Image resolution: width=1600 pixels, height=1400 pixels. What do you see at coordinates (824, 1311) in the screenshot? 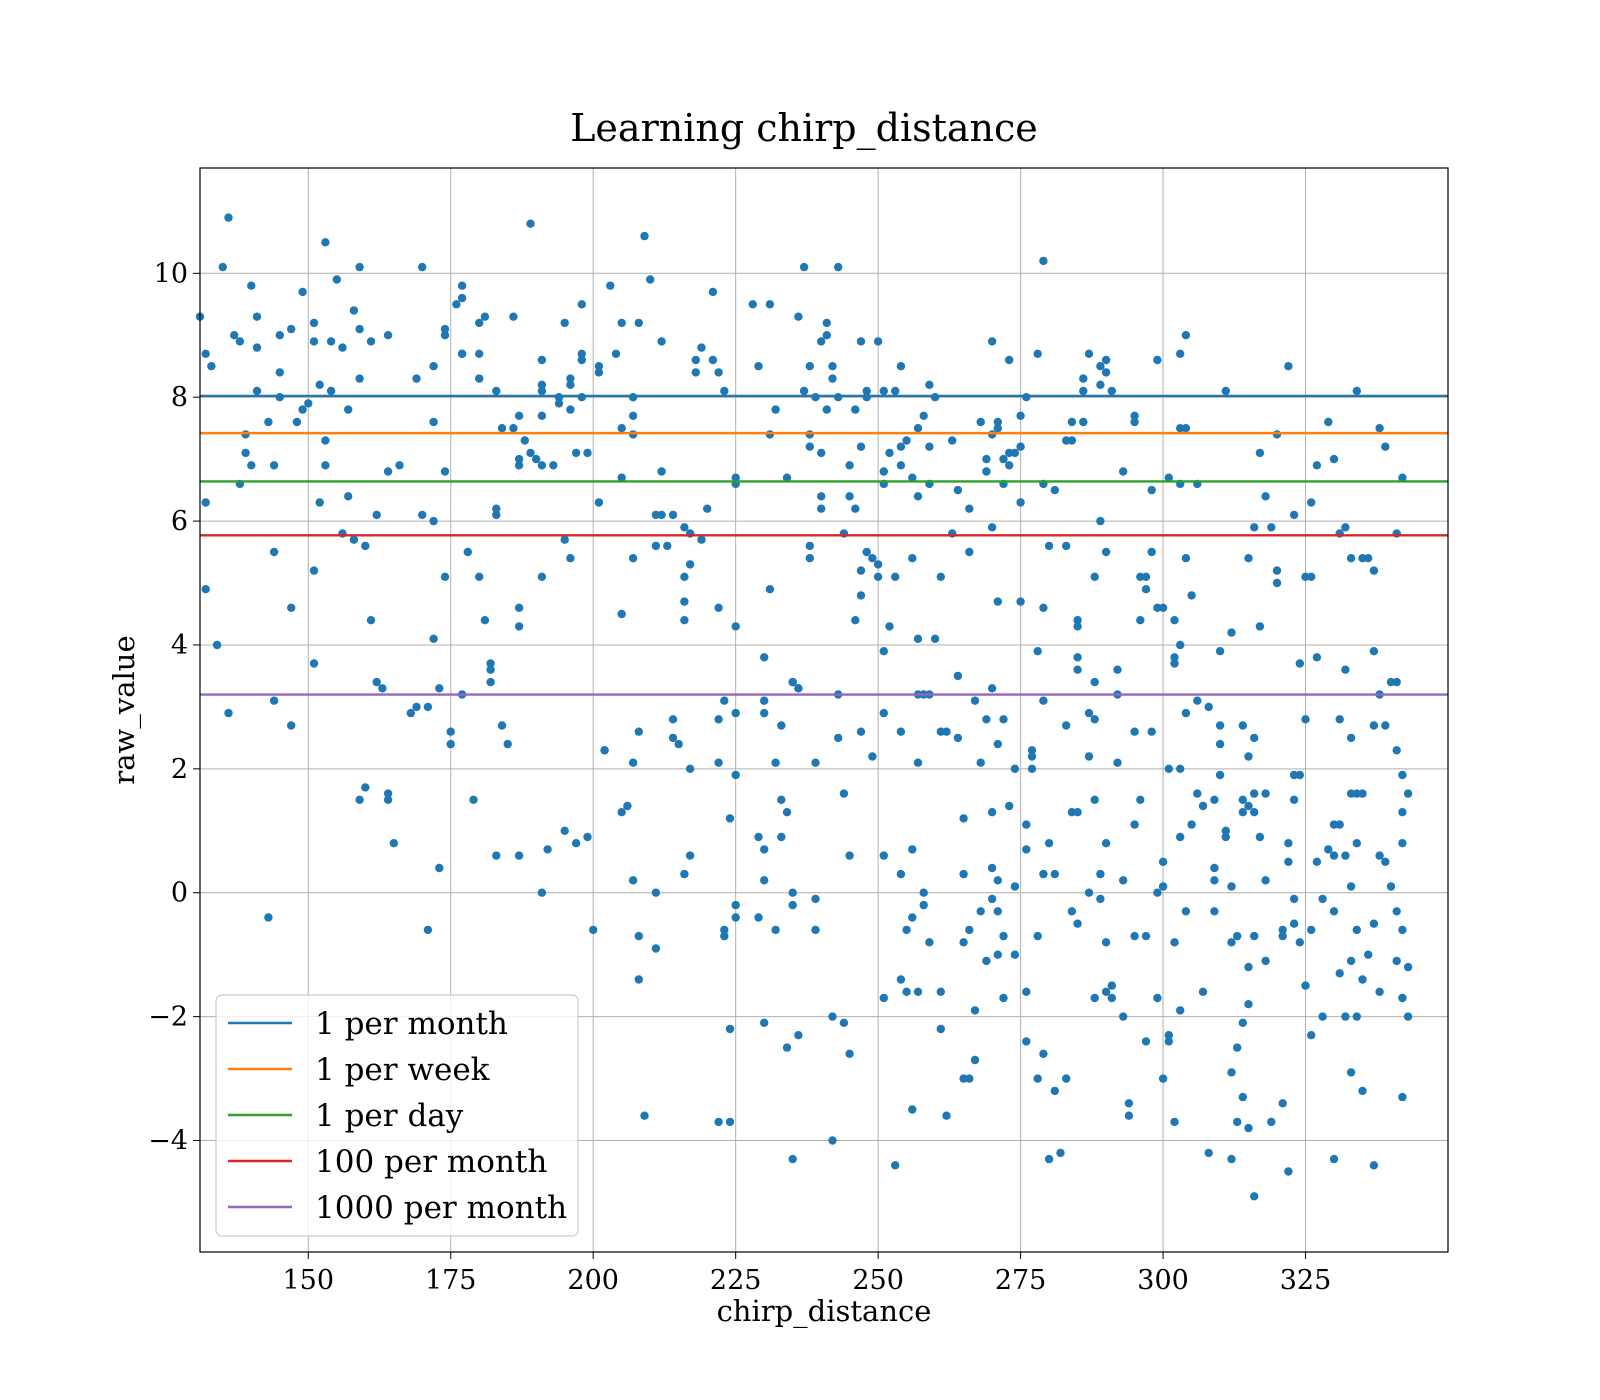
I see `x-axis-label: chirp_distance` at bounding box center [824, 1311].